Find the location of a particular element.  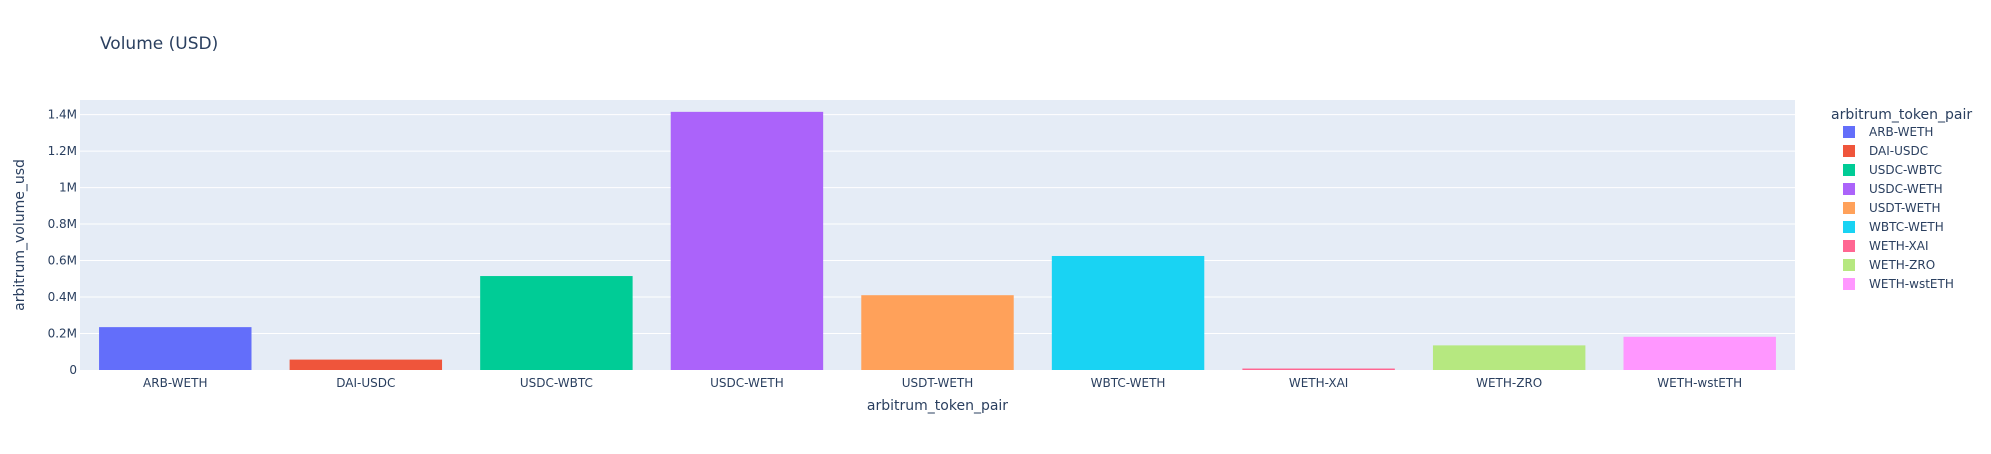

legend-item-arb-weth: ARB-WETH is located at coordinates (1888, 132).